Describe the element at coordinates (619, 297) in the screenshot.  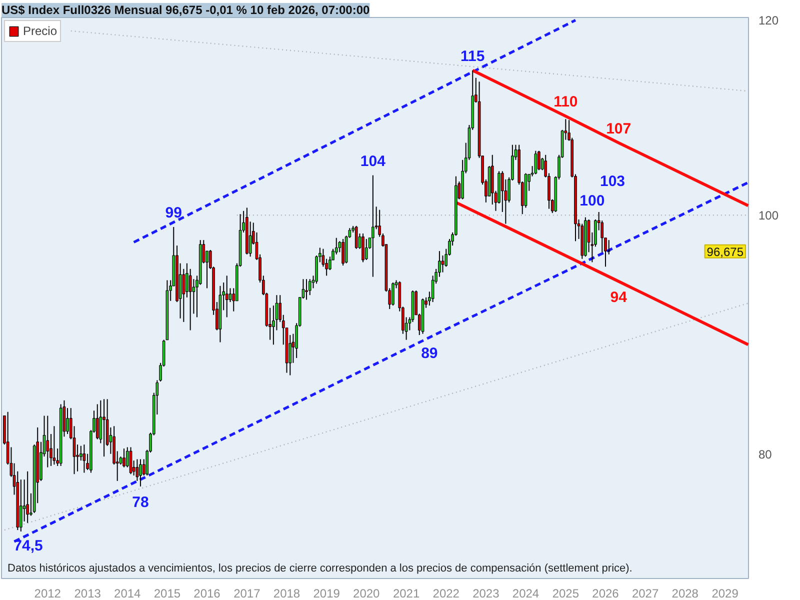
I see `data-label: 94` at that location.